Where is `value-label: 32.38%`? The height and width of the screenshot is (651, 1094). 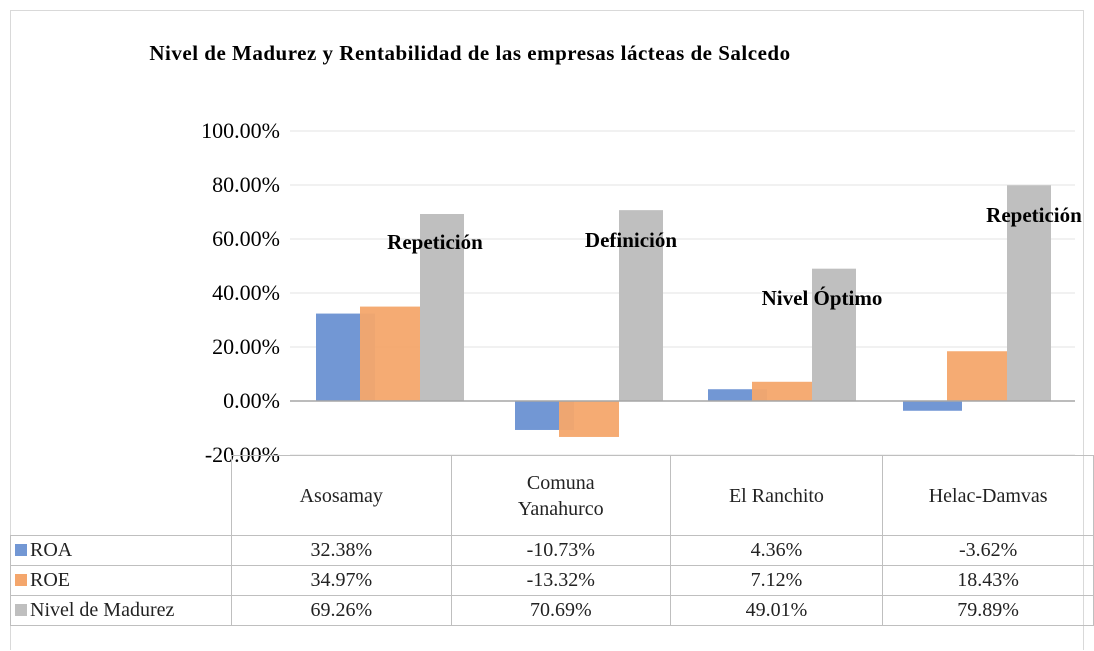 value-label: 32.38% is located at coordinates (341, 550).